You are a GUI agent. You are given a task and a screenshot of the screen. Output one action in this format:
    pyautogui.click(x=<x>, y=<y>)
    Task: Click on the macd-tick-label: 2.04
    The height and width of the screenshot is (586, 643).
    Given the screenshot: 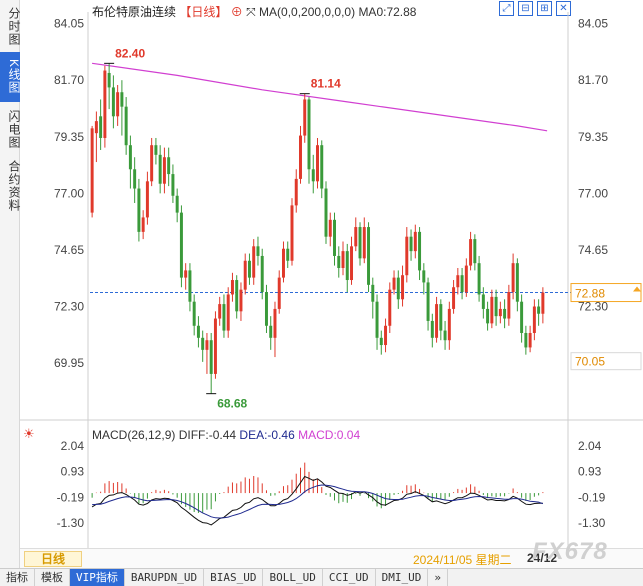 What is the action you would take?
    pyautogui.click(x=73, y=446)
    